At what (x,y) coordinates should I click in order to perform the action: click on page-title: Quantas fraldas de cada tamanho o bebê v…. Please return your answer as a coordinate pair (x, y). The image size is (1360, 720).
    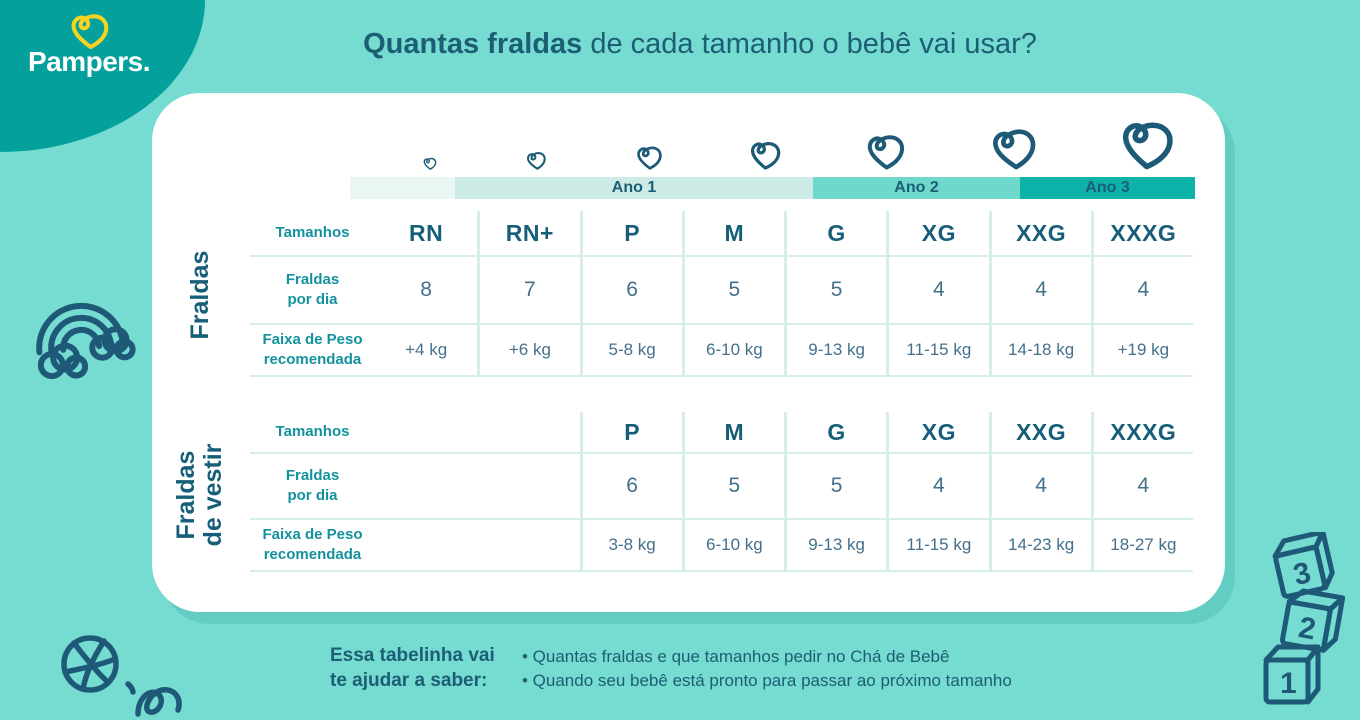
    Looking at the image, I should click on (700, 44).